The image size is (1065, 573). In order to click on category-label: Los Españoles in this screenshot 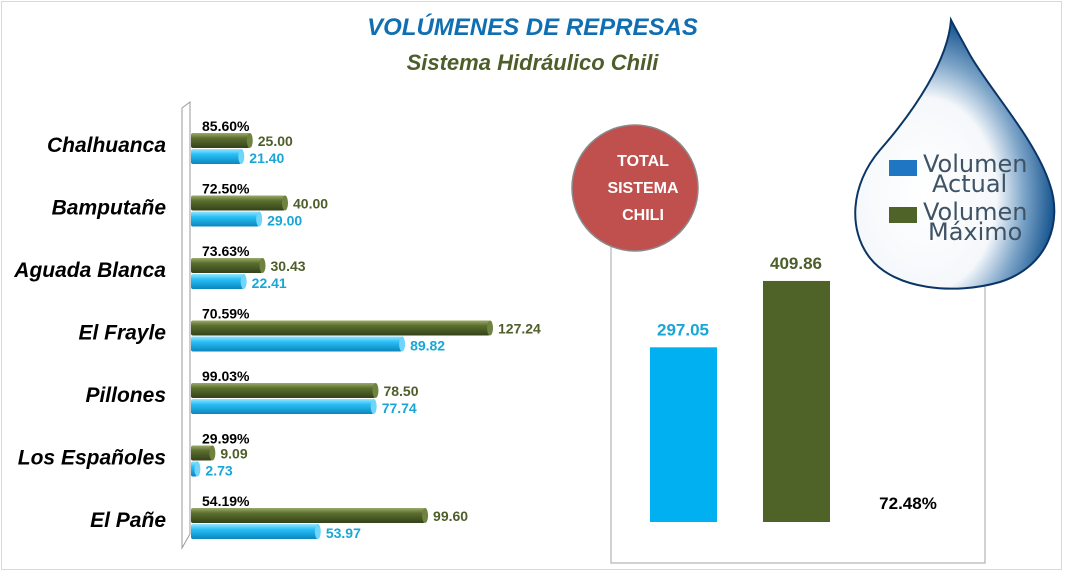, I will do `click(92, 458)`.